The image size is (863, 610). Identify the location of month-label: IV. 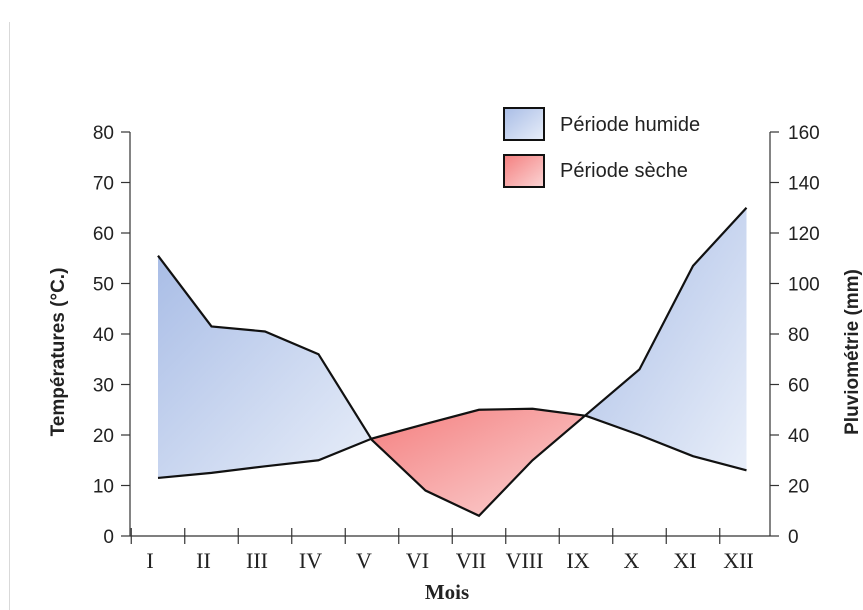
(310, 560).